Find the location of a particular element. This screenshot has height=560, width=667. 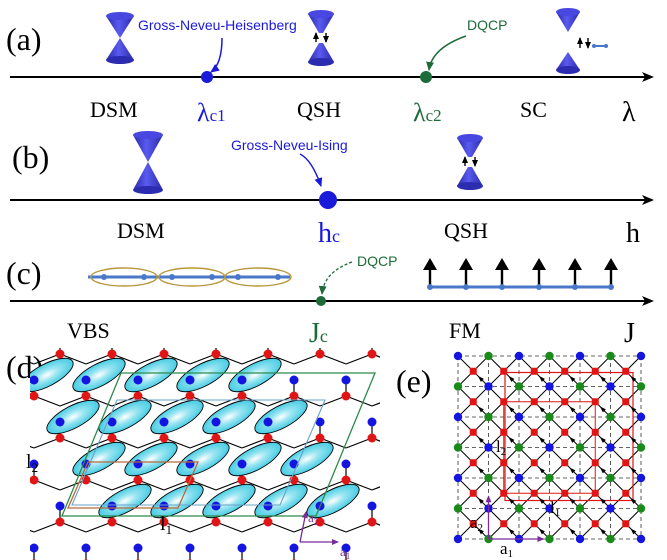

panel-c-label: (c) is located at coordinates (24, 273).